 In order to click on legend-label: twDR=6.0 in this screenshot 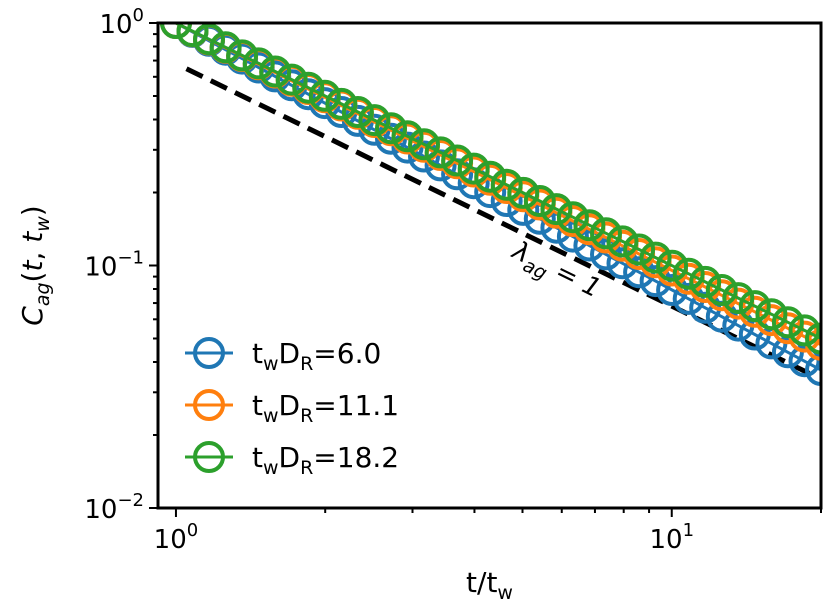, I will do `click(316, 356)`.